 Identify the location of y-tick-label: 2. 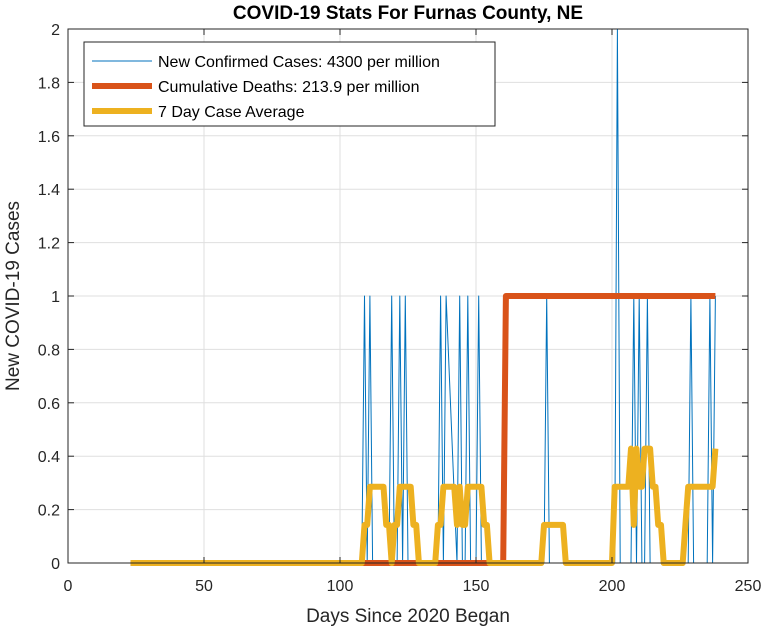
(55, 30).